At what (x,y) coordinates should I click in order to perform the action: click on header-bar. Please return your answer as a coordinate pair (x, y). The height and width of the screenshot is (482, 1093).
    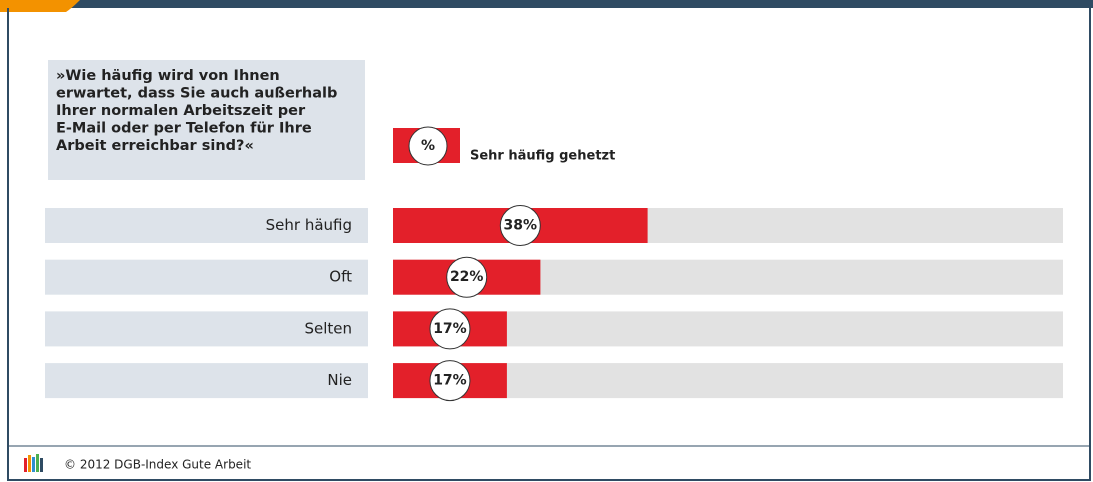
    Looking at the image, I should click on (546, 4).